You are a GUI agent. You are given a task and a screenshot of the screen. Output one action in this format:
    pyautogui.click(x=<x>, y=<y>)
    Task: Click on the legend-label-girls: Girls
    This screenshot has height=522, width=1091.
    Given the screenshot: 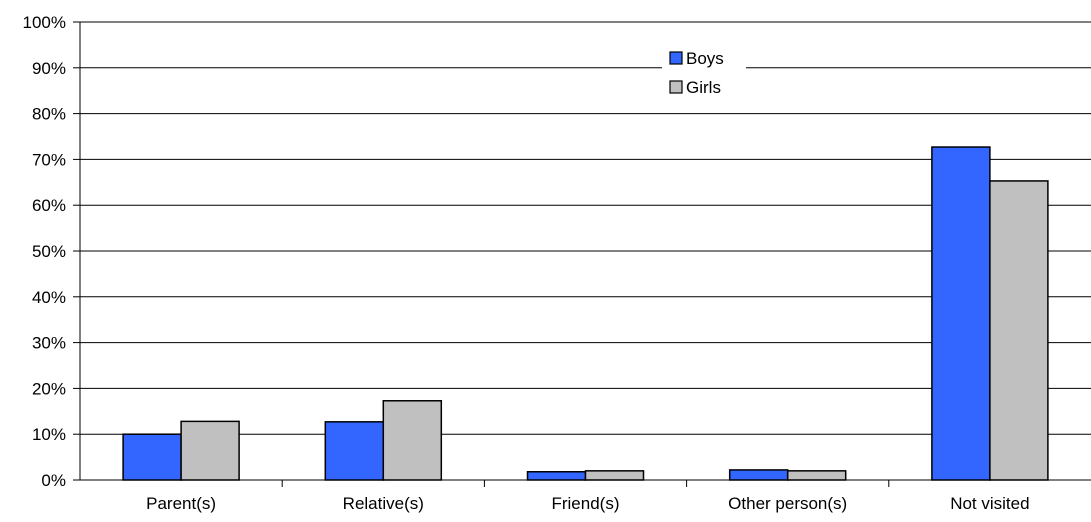 What is the action you would take?
    pyautogui.click(x=703, y=87)
    